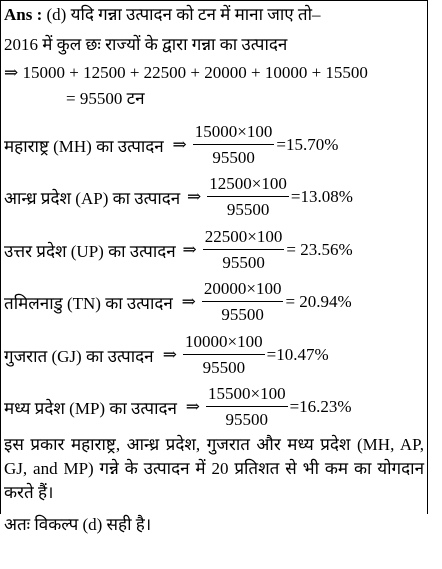  Describe the element at coordinates (320, 406) in the screenshot. I see `result: =16.23%` at that location.